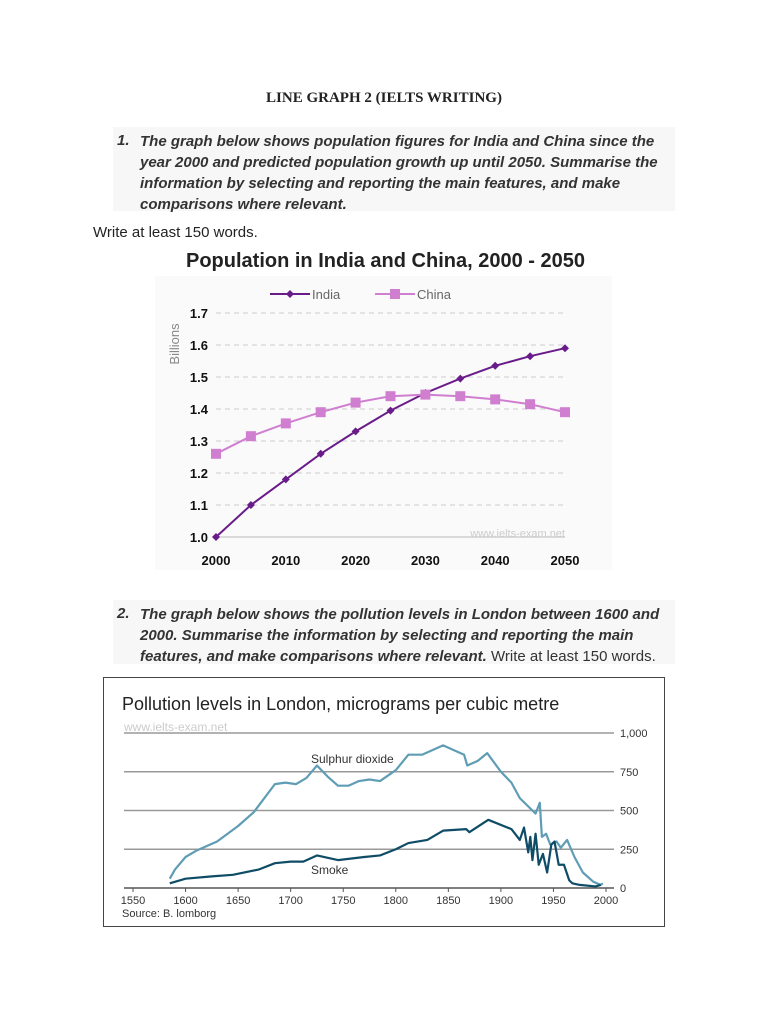 The height and width of the screenshot is (1024, 768). I want to click on y-tick-label: 1,000, so click(634, 734).